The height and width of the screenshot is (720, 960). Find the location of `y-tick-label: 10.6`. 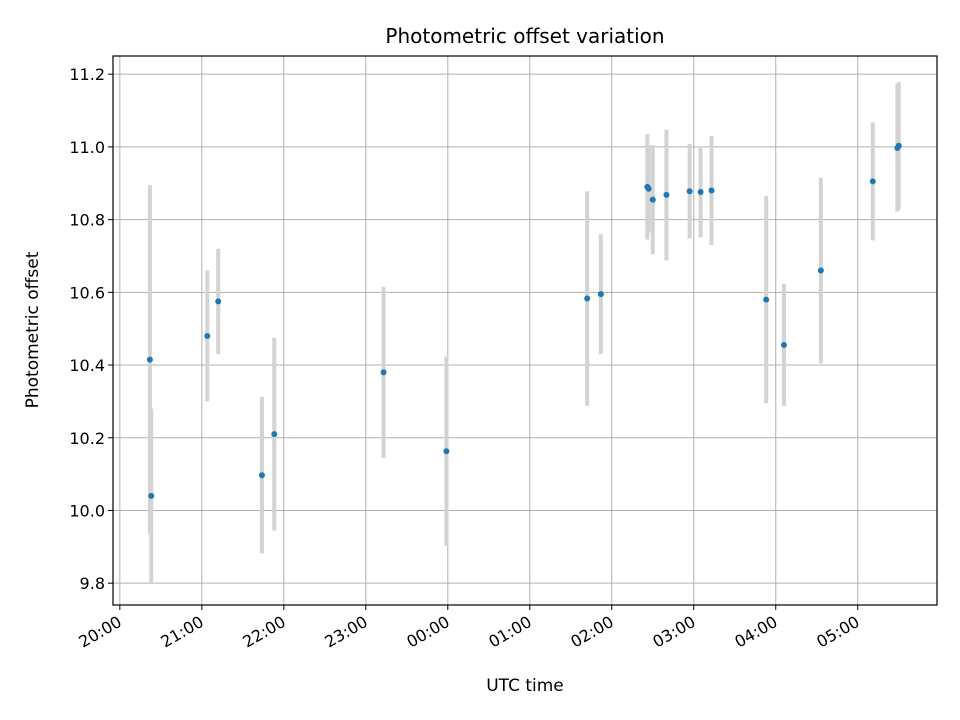

y-tick-label: 10.6 is located at coordinates (87, 292).